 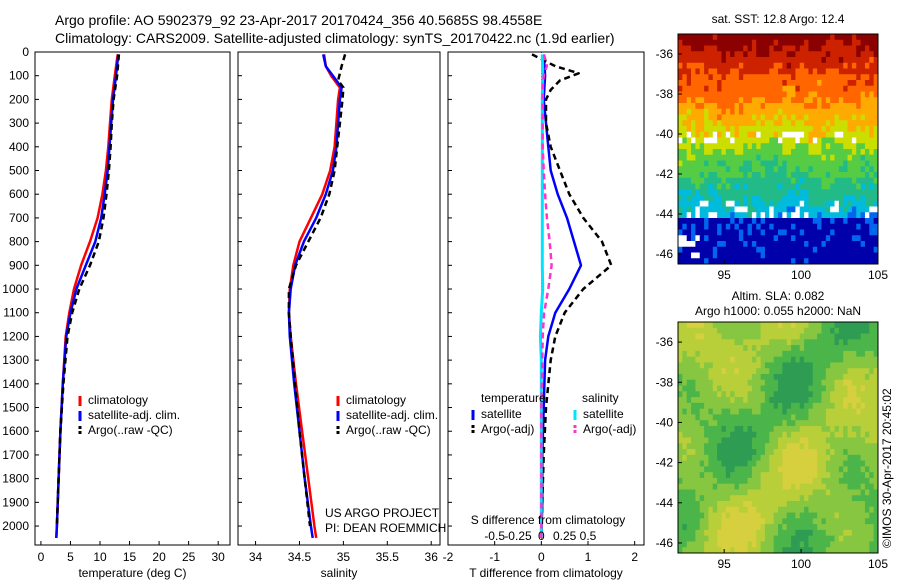 I want to click on y-tick-label: 0, so click(x=25, y=52).